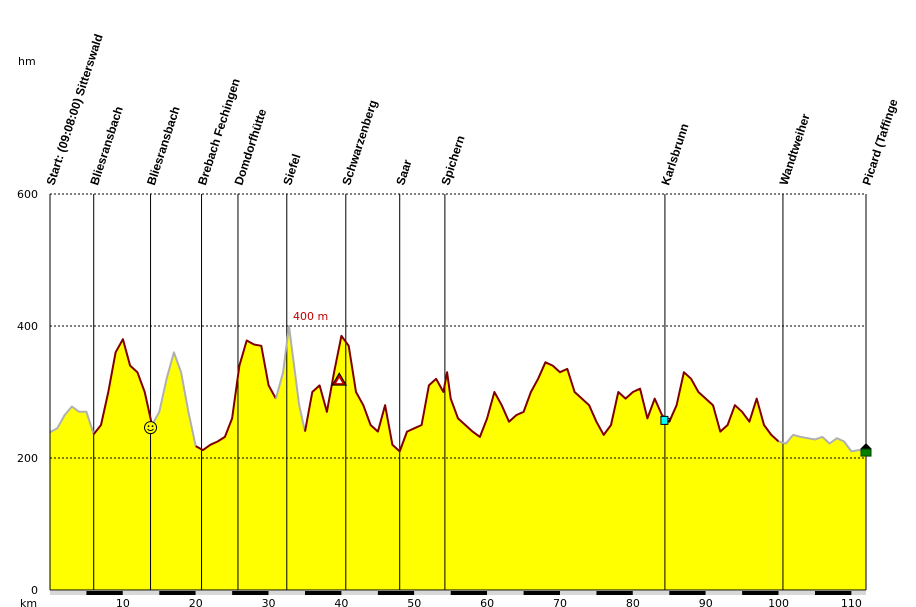  What do you see at coordinates (880, 142) in the screenshot?
I see `waypoint-label: Picard (Taffinge` at bounding box center [880, 142].